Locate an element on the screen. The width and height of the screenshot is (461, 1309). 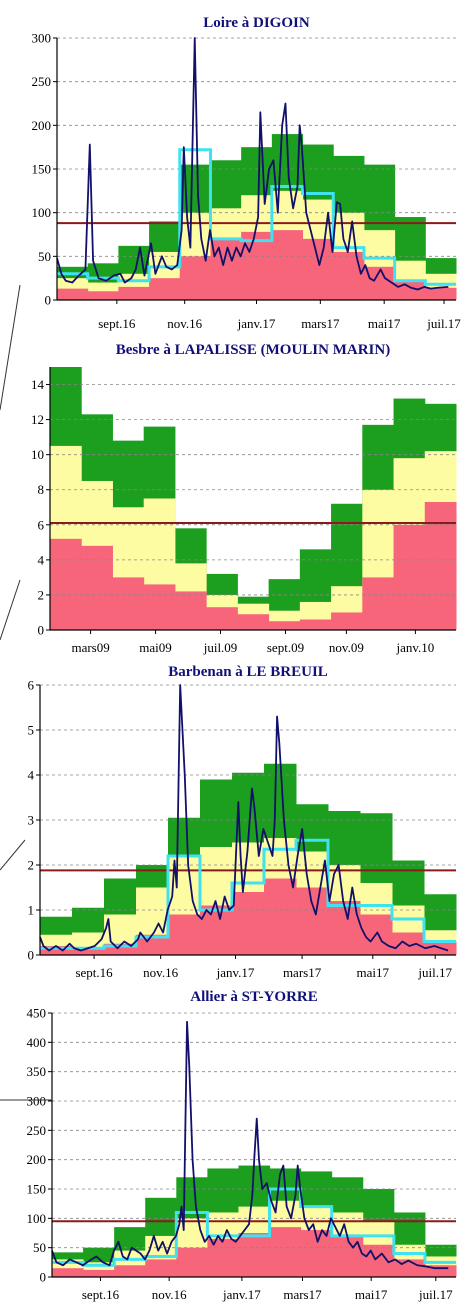
y-tick-label: 10 is located at coordinates (37, 454).